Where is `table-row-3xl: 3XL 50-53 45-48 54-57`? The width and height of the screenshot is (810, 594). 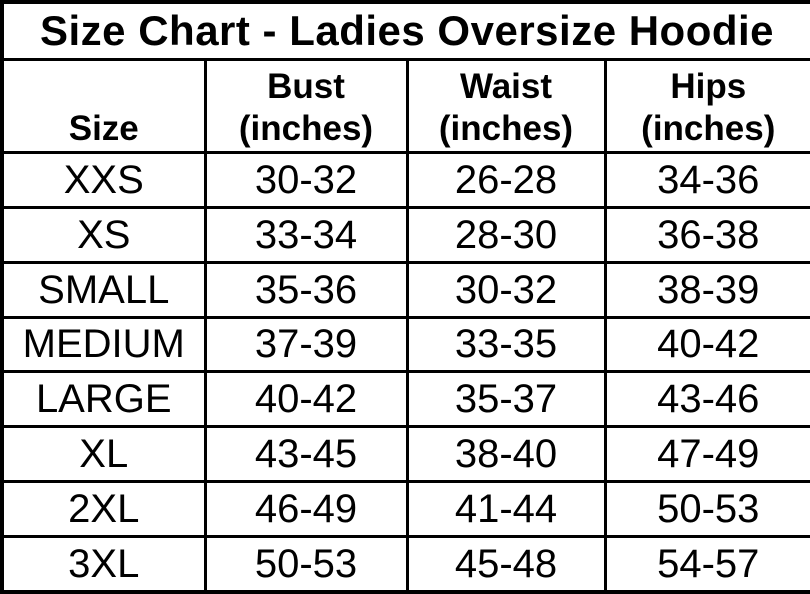
table-row-3xl: 3XL 50-53 45-48 54-57 is located at coordinates (405, 564).